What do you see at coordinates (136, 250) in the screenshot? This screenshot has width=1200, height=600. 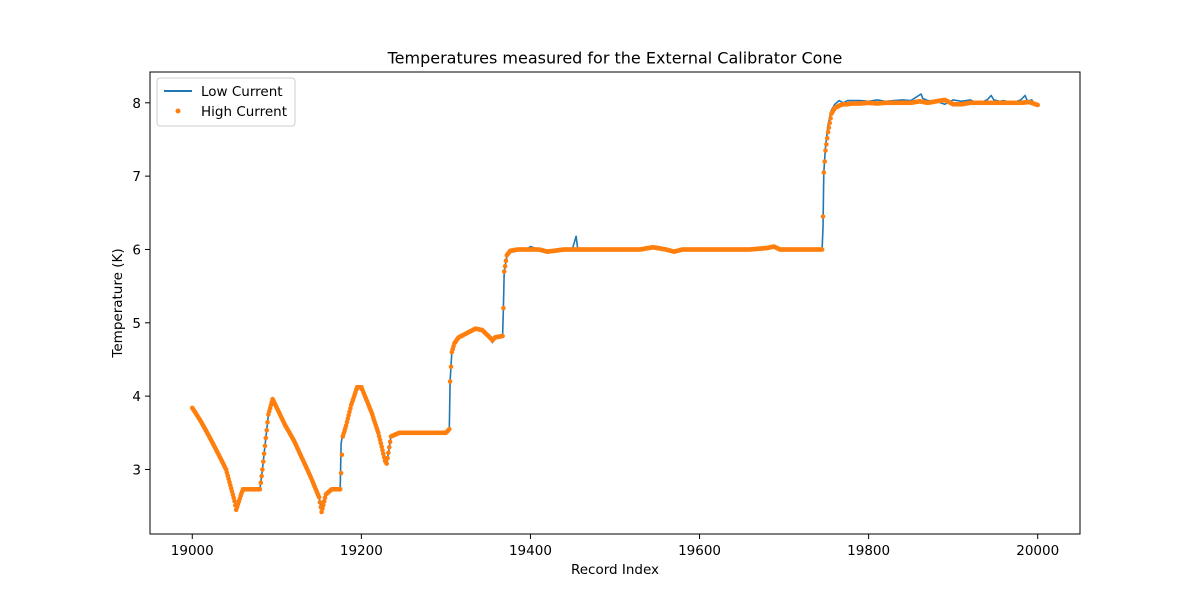 I see `y-tick-label: 6` at bounding box center [136, 250].